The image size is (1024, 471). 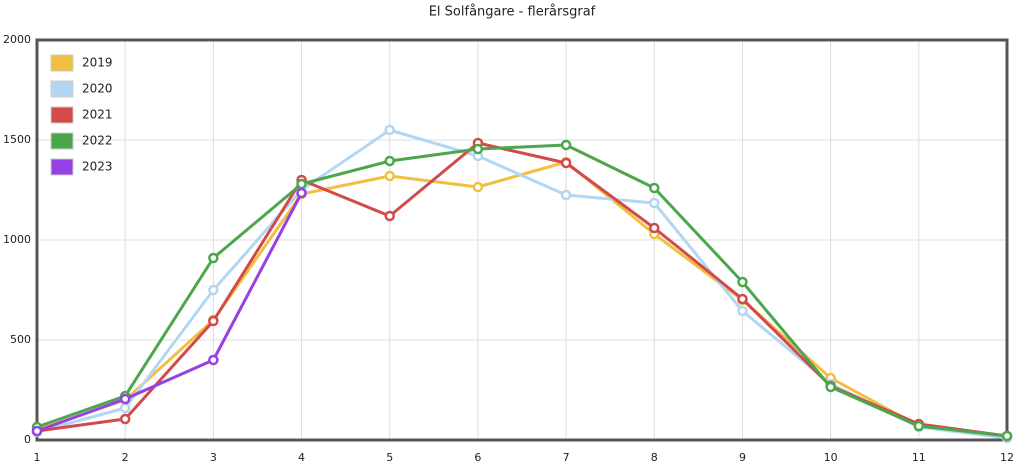 What do you see at coordinates (389, 457) in the screenshot?
I see `x-tick-label: 5` at bounding box center [389, 457].